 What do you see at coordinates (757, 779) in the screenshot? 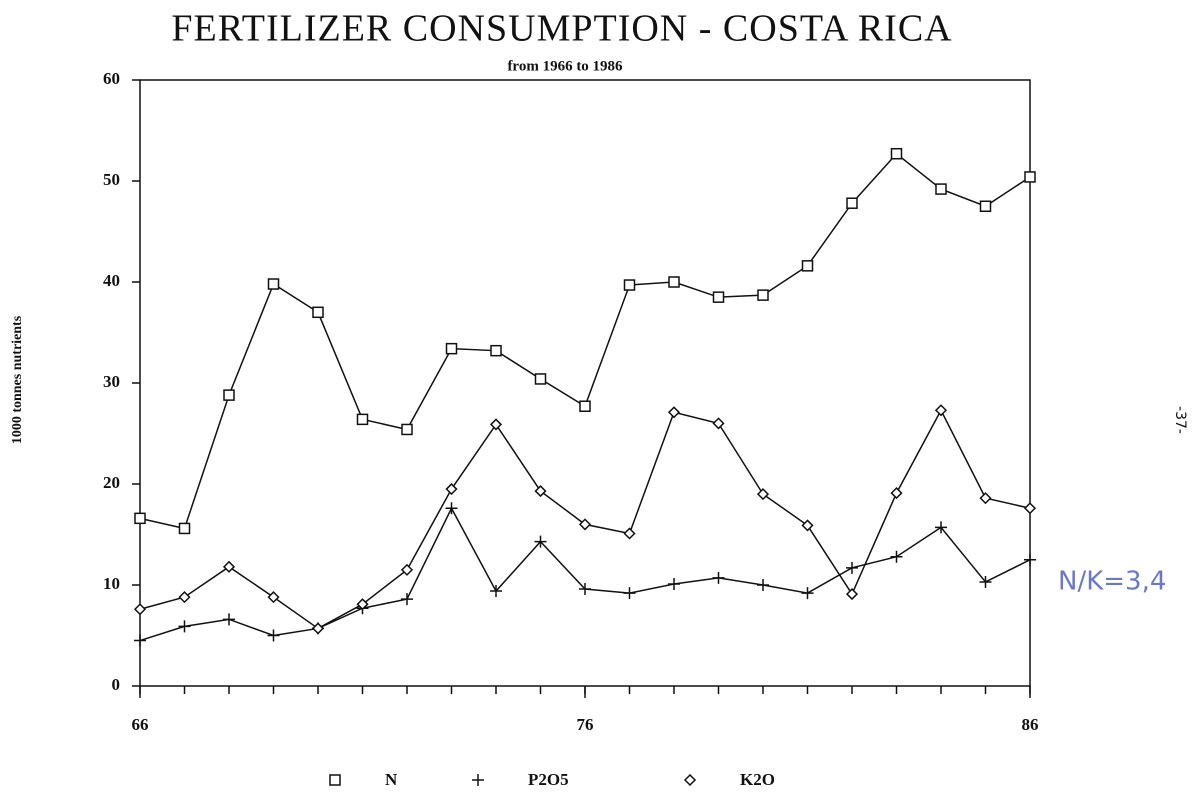
I see `legend-label: K2O` at bounding box center [757, 779].